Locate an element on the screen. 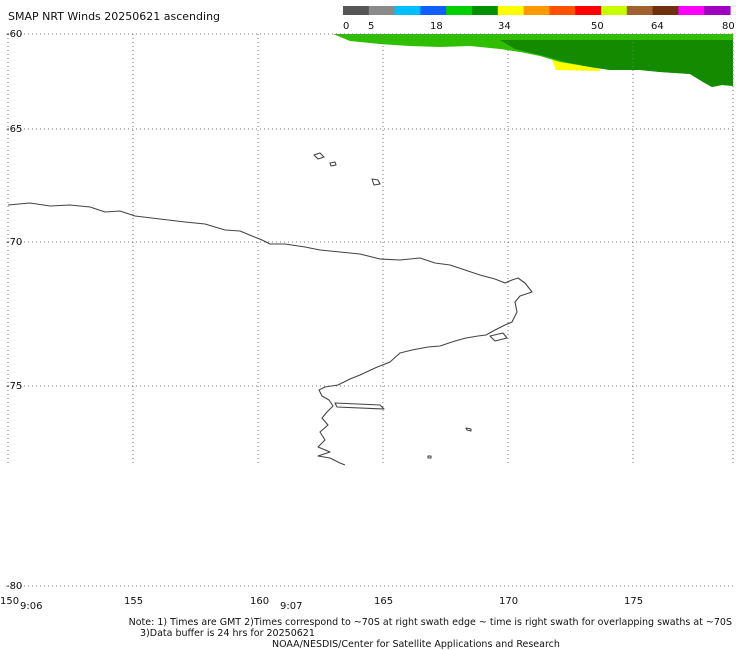  lon-label: 170 is located at coordinates (508, 601).